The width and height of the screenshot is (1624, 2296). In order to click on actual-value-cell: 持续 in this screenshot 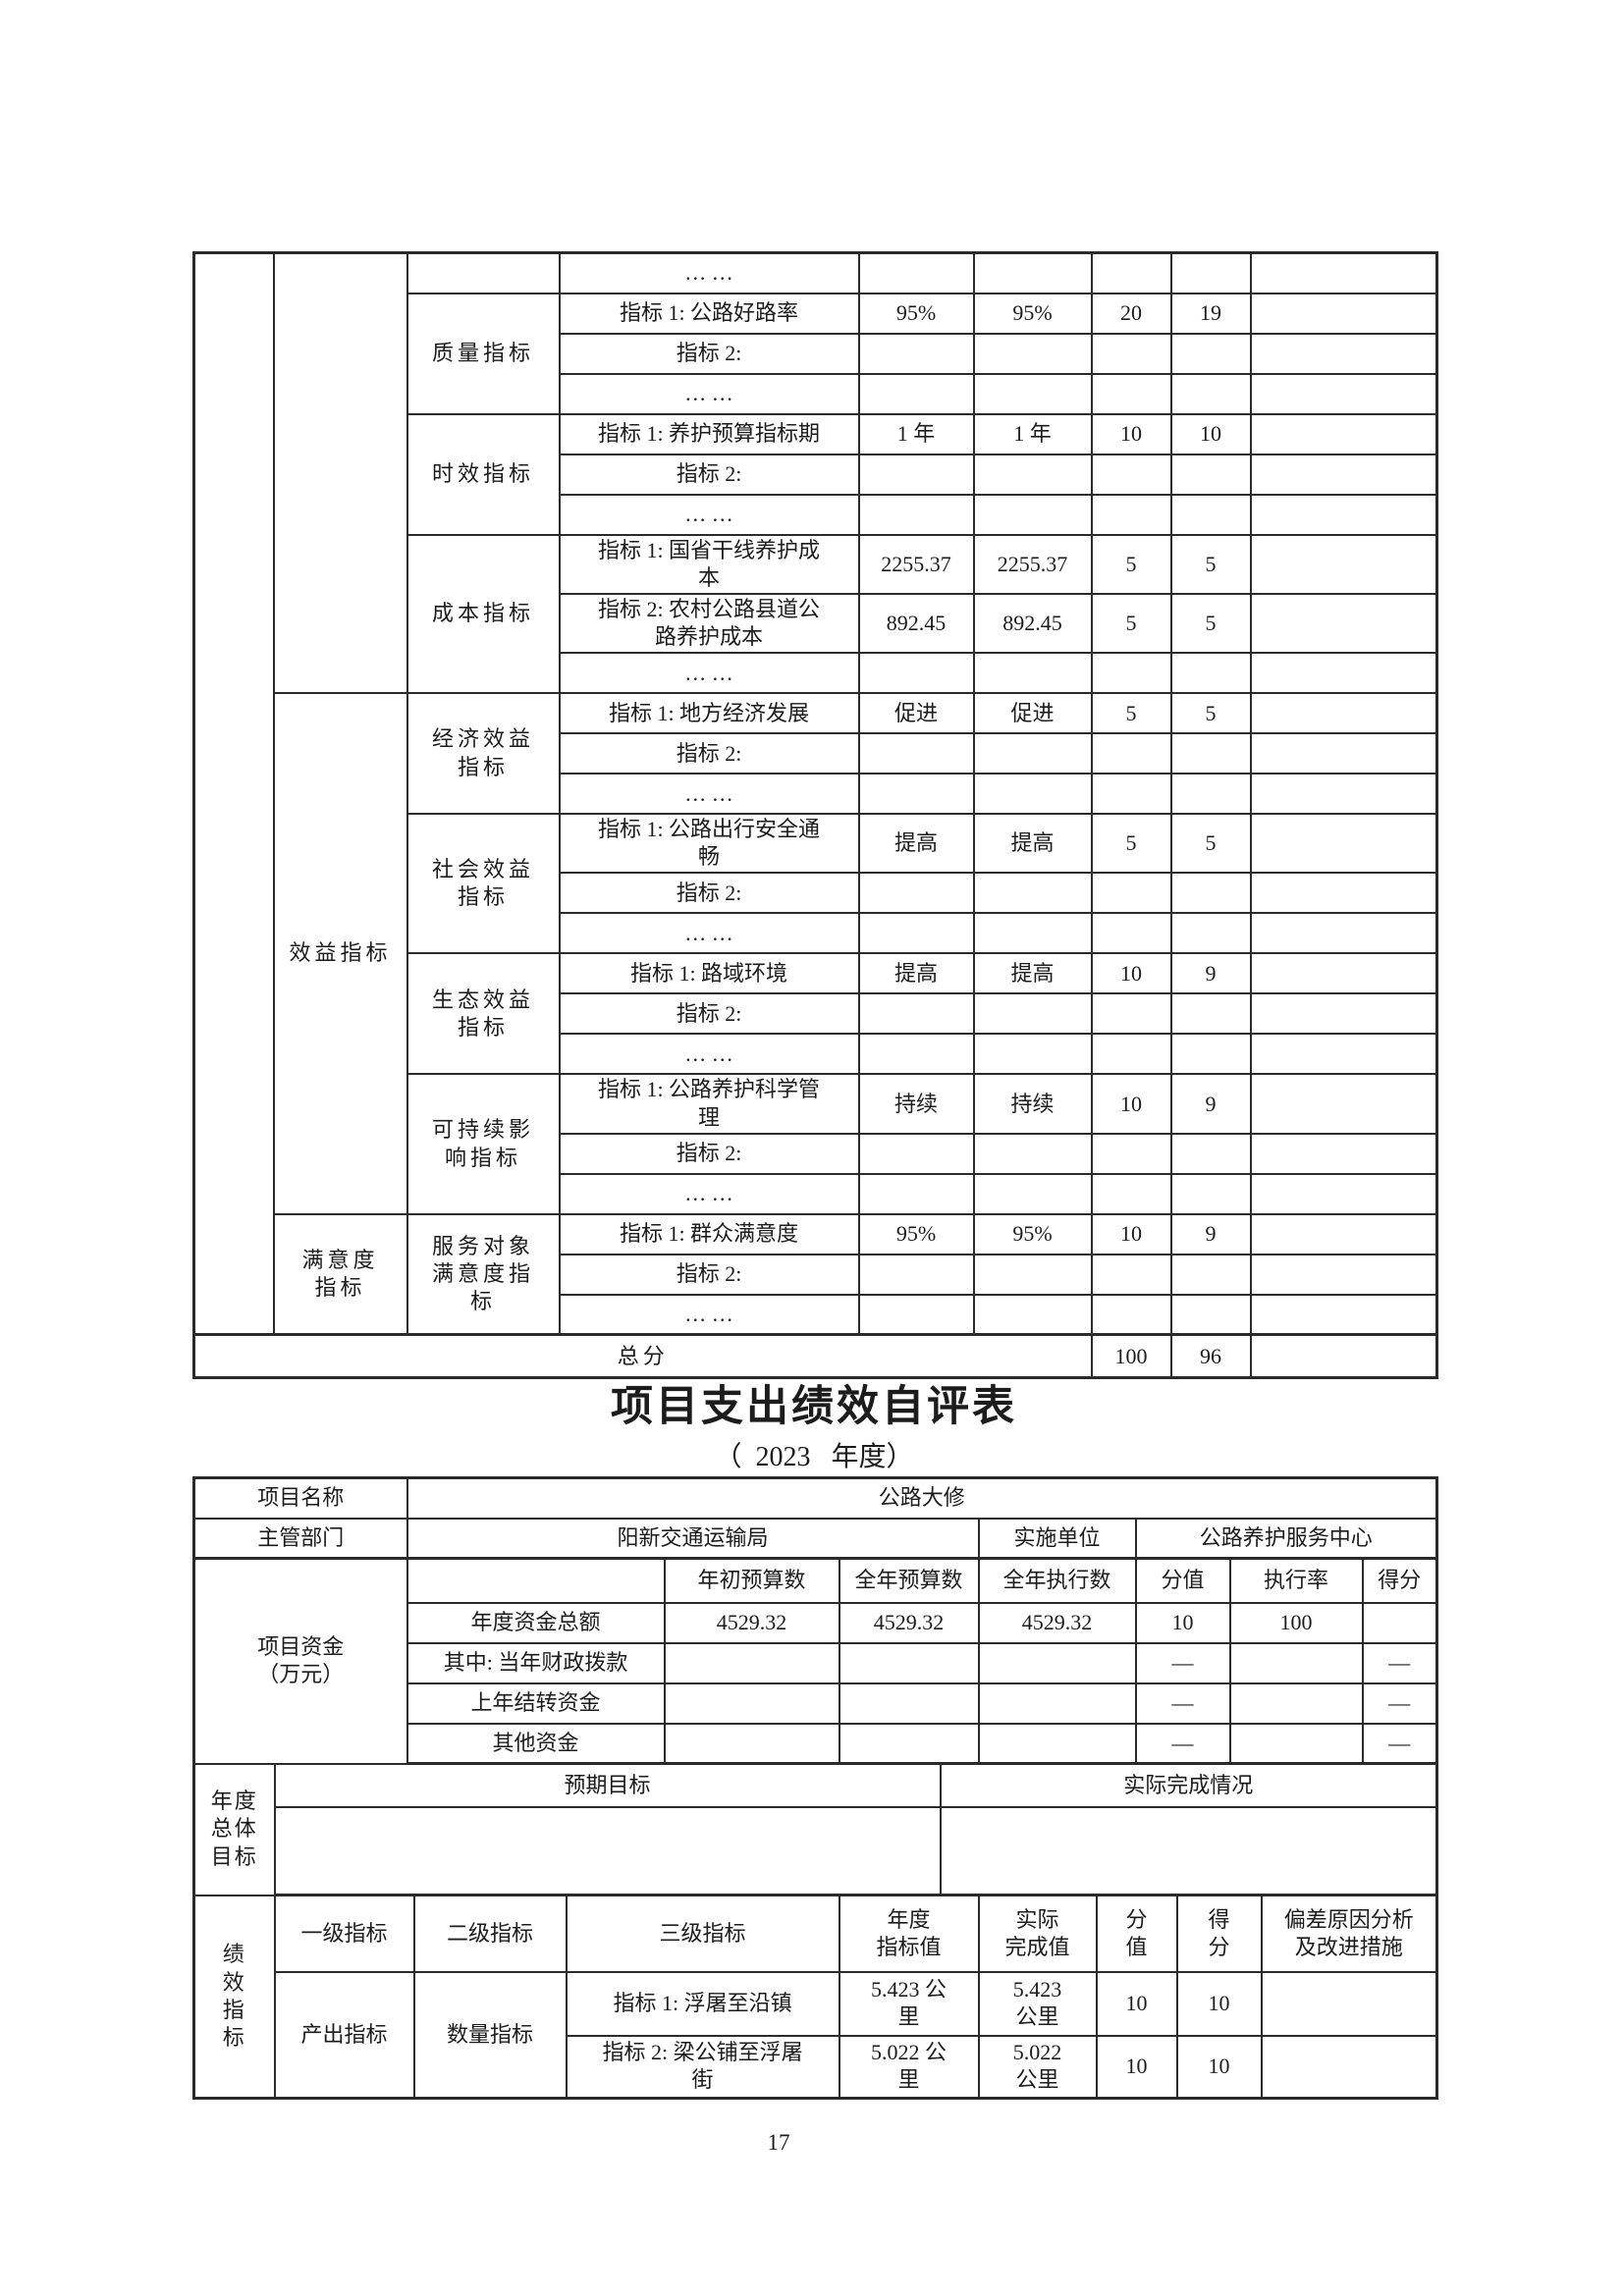, I will do `click(1032, 1104)`.